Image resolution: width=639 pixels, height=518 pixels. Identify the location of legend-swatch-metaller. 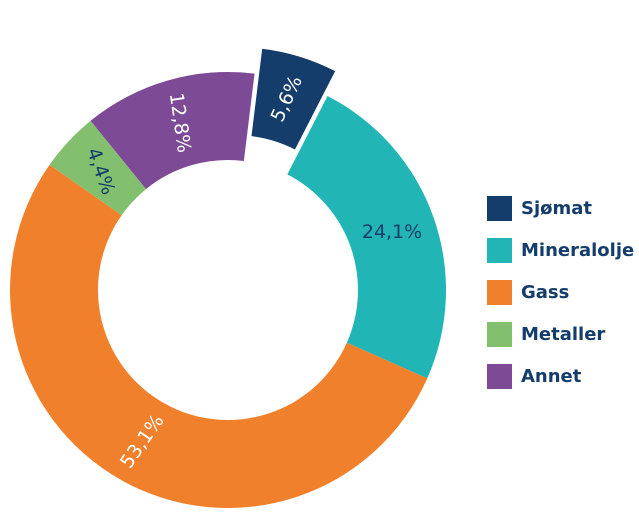
(499, 334).